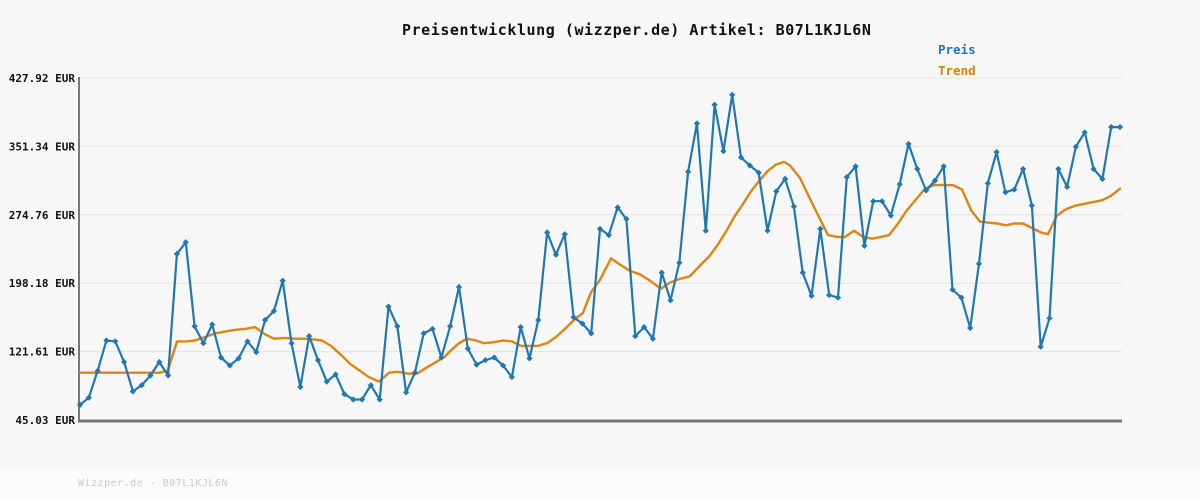 Image resolution: width=1200 pixels, height=500 pixels. I want to click on watermark-text: Wizzper.de - B07L1KJL6N, so click(153, 483).